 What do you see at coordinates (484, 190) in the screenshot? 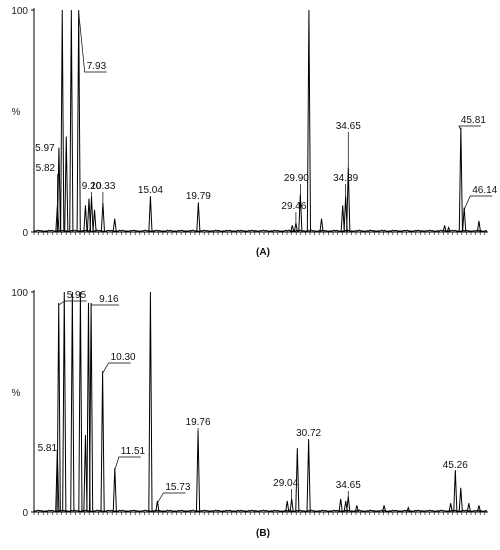
I see `peak-label: 46.14` at bounding box center [484, 190].